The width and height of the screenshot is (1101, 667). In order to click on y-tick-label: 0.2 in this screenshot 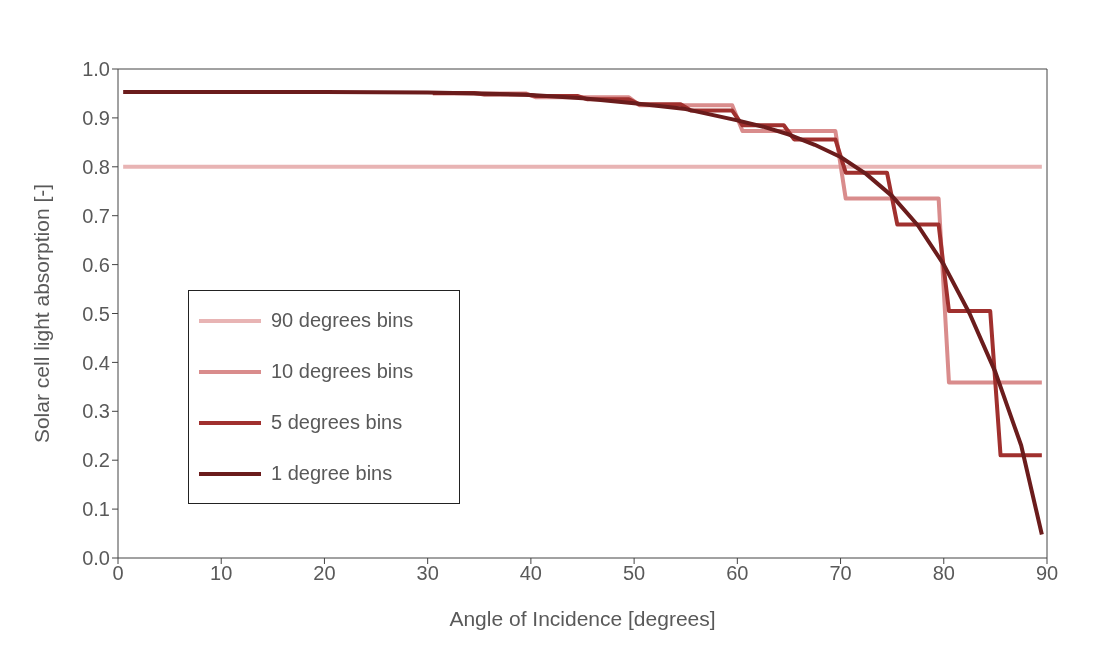, I will do `click(96, 460)`.